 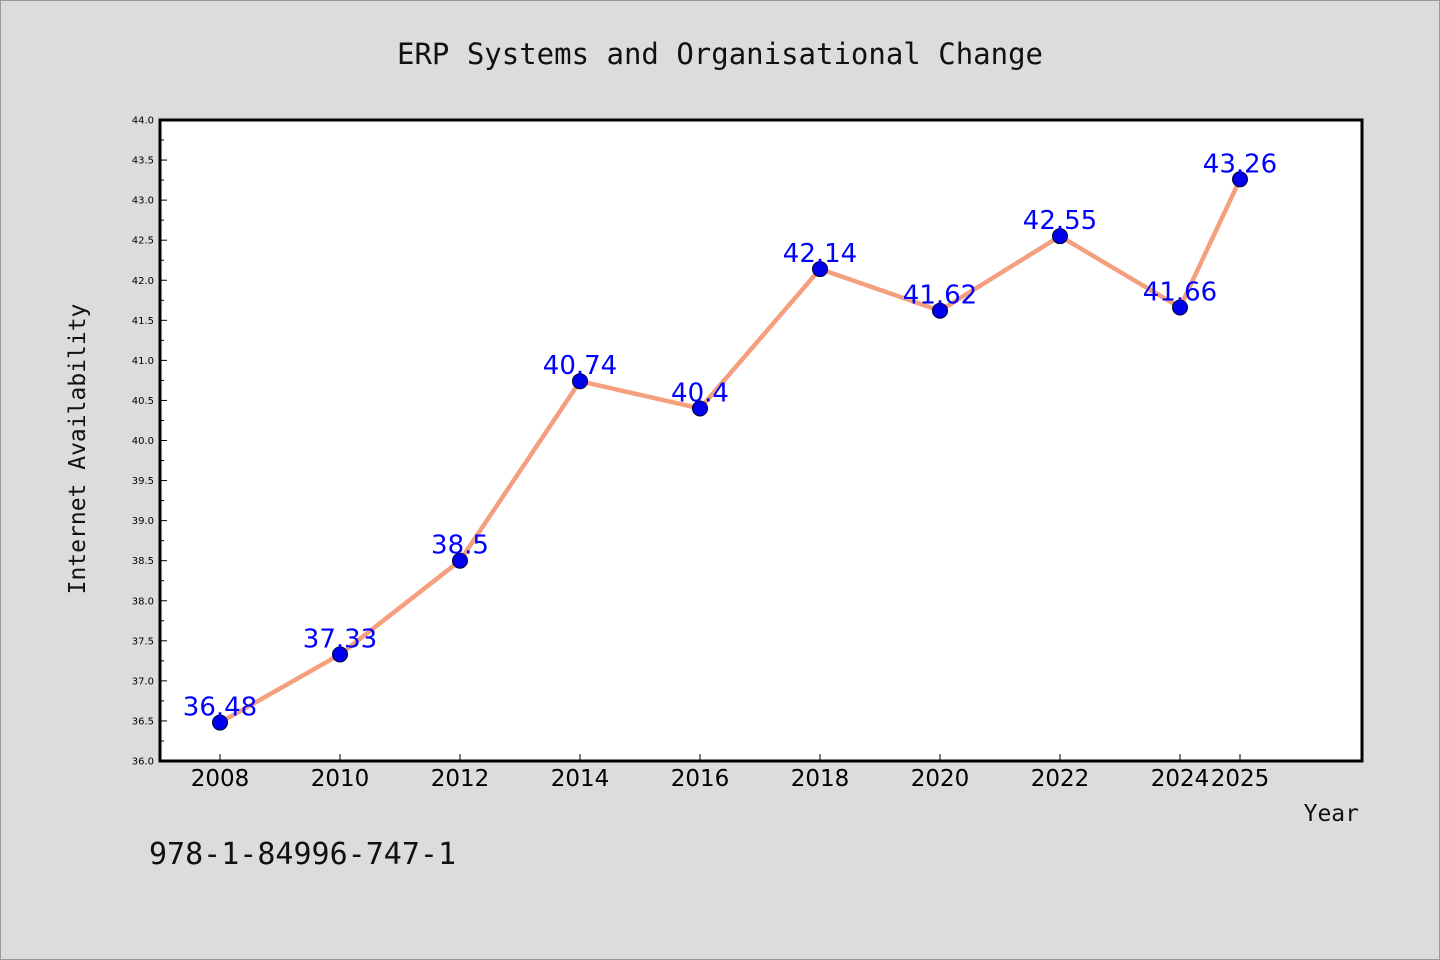 What do you see at coordinates (143, 521) in the screenshot?
I see `y-tick-label: 39.0` at bounding box center [143, 521].